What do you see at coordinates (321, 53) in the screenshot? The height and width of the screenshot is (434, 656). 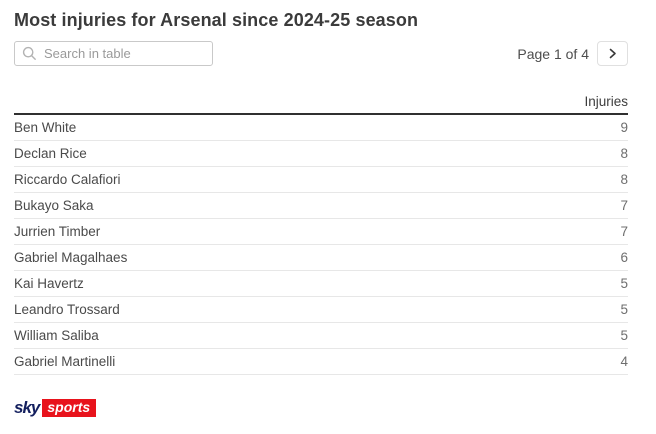 I see `toolbar: Page 1 of 4` at bounding box center [321, 53].